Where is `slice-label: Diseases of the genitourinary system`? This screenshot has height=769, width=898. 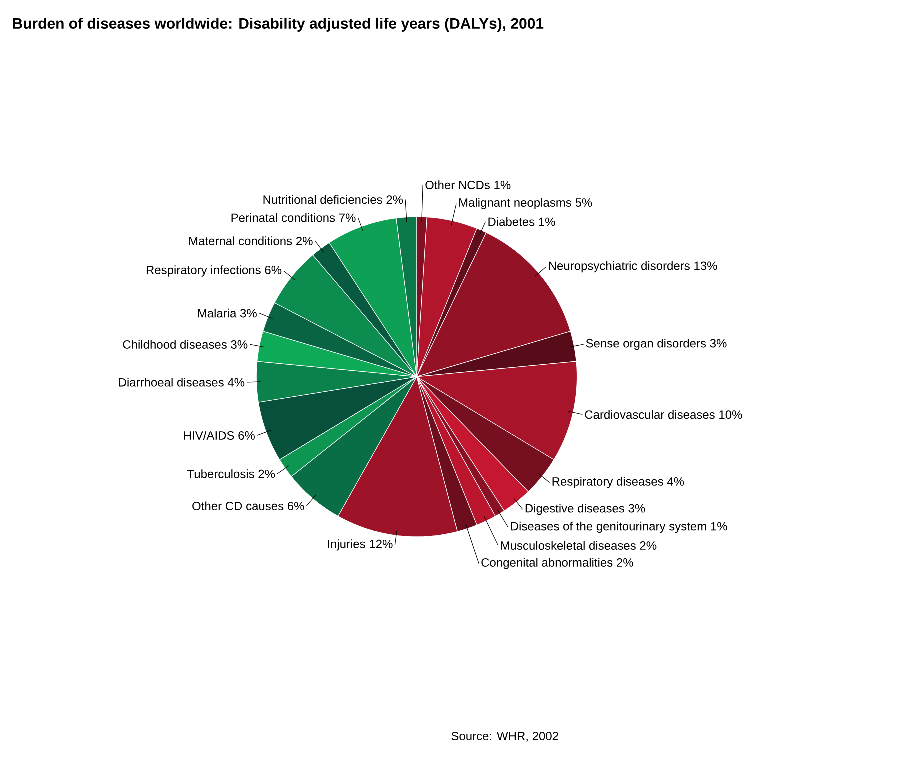 slice-label: Diseases of the genitourinary system is located at coordinates (608, 528).